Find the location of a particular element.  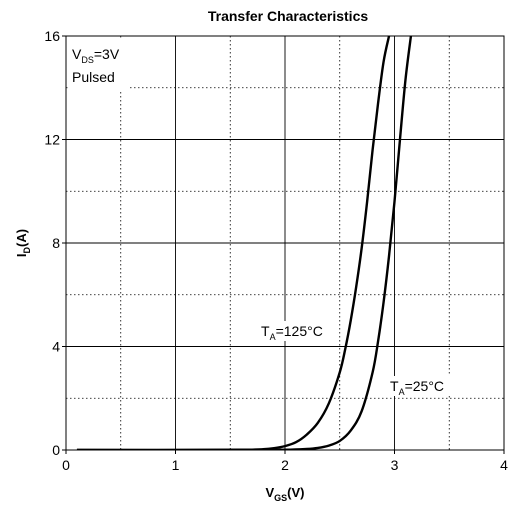

condition-vds-sub: DS is located at coordinates (87, 60).